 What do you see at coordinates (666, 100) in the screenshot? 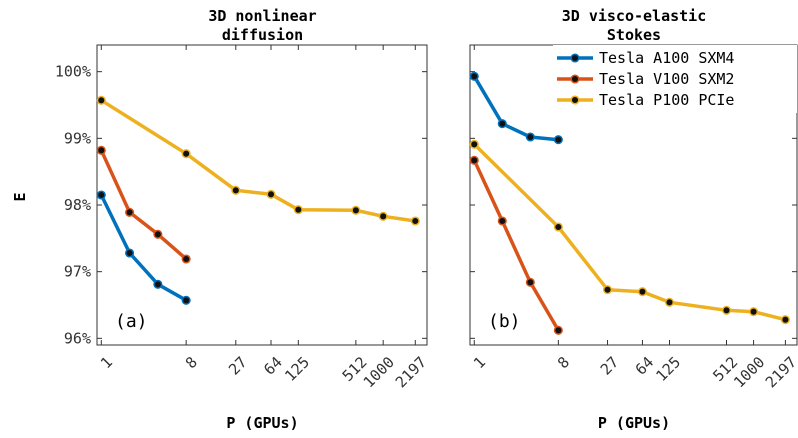
I see `legend-label: Tesla P100 PCIe` at bounding box center [666, 100].